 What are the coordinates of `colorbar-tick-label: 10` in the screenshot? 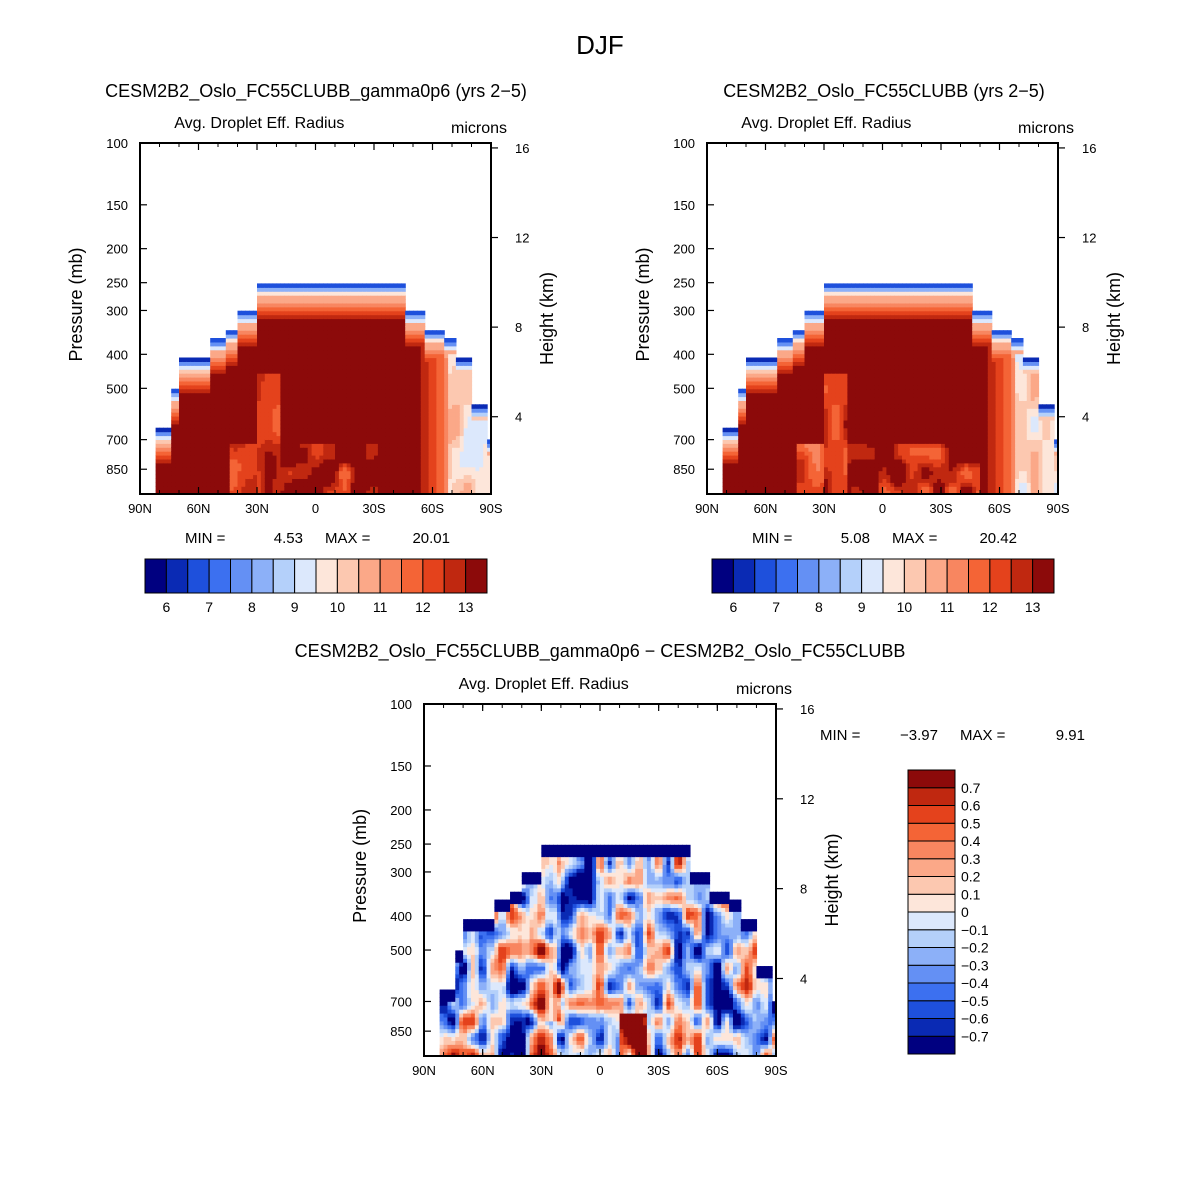 It's located at (338, 607).